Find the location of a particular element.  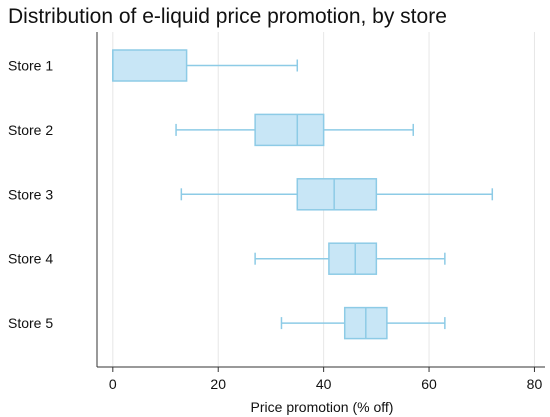

y-tick-label-store-4: Store 4 is located at coordinates (30, 259).